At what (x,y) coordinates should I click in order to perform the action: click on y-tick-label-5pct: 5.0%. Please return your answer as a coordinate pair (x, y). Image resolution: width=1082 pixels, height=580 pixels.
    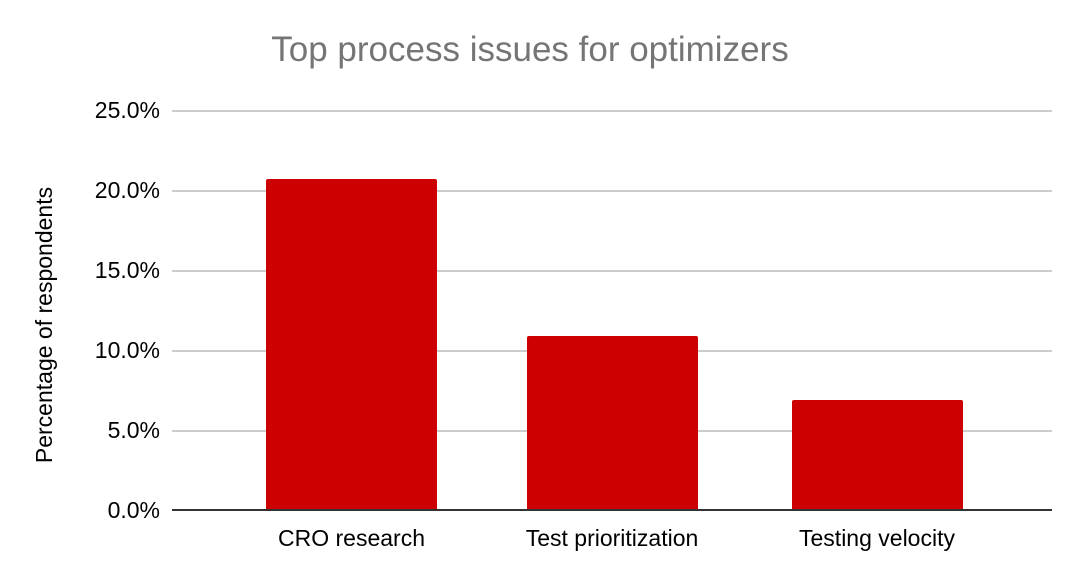
    Looking at the image, I should click on (133, 430).